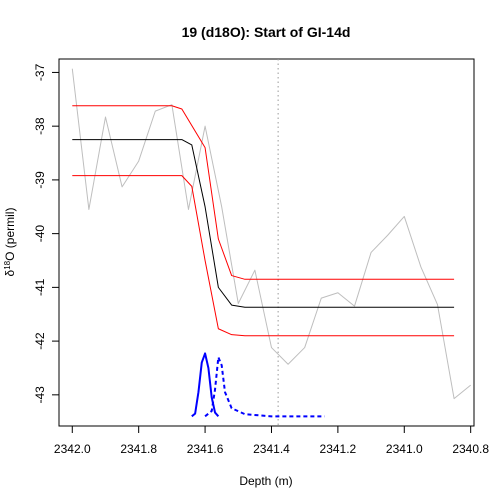 The image size is (504, 504). Describe the element at coordinates (138, 449) in the screenshot. I see `x-tick-label: 2341.8` at that location.